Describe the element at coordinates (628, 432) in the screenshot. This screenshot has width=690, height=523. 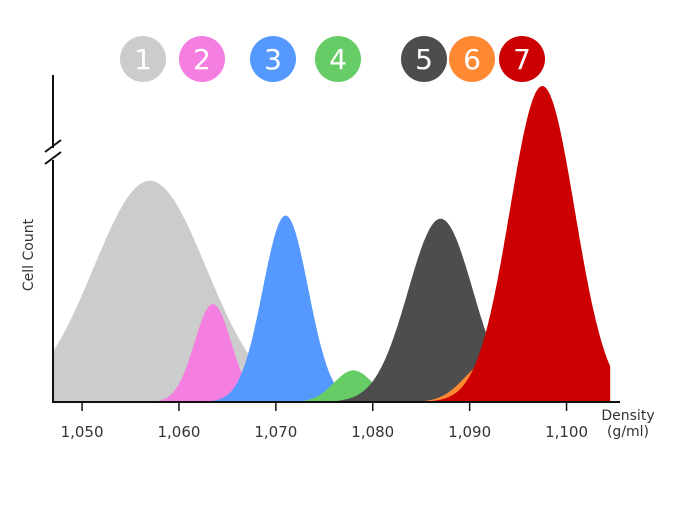
I see `x-axis-unit: (g/ml)` at that location.